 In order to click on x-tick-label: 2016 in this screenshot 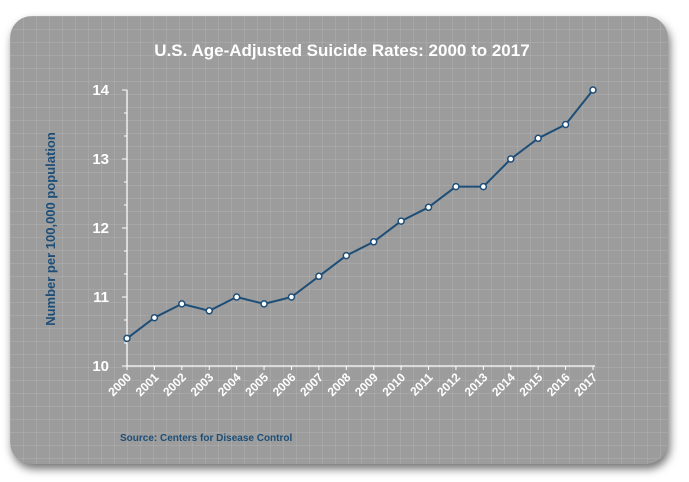, I will do `click(558, 384)`.